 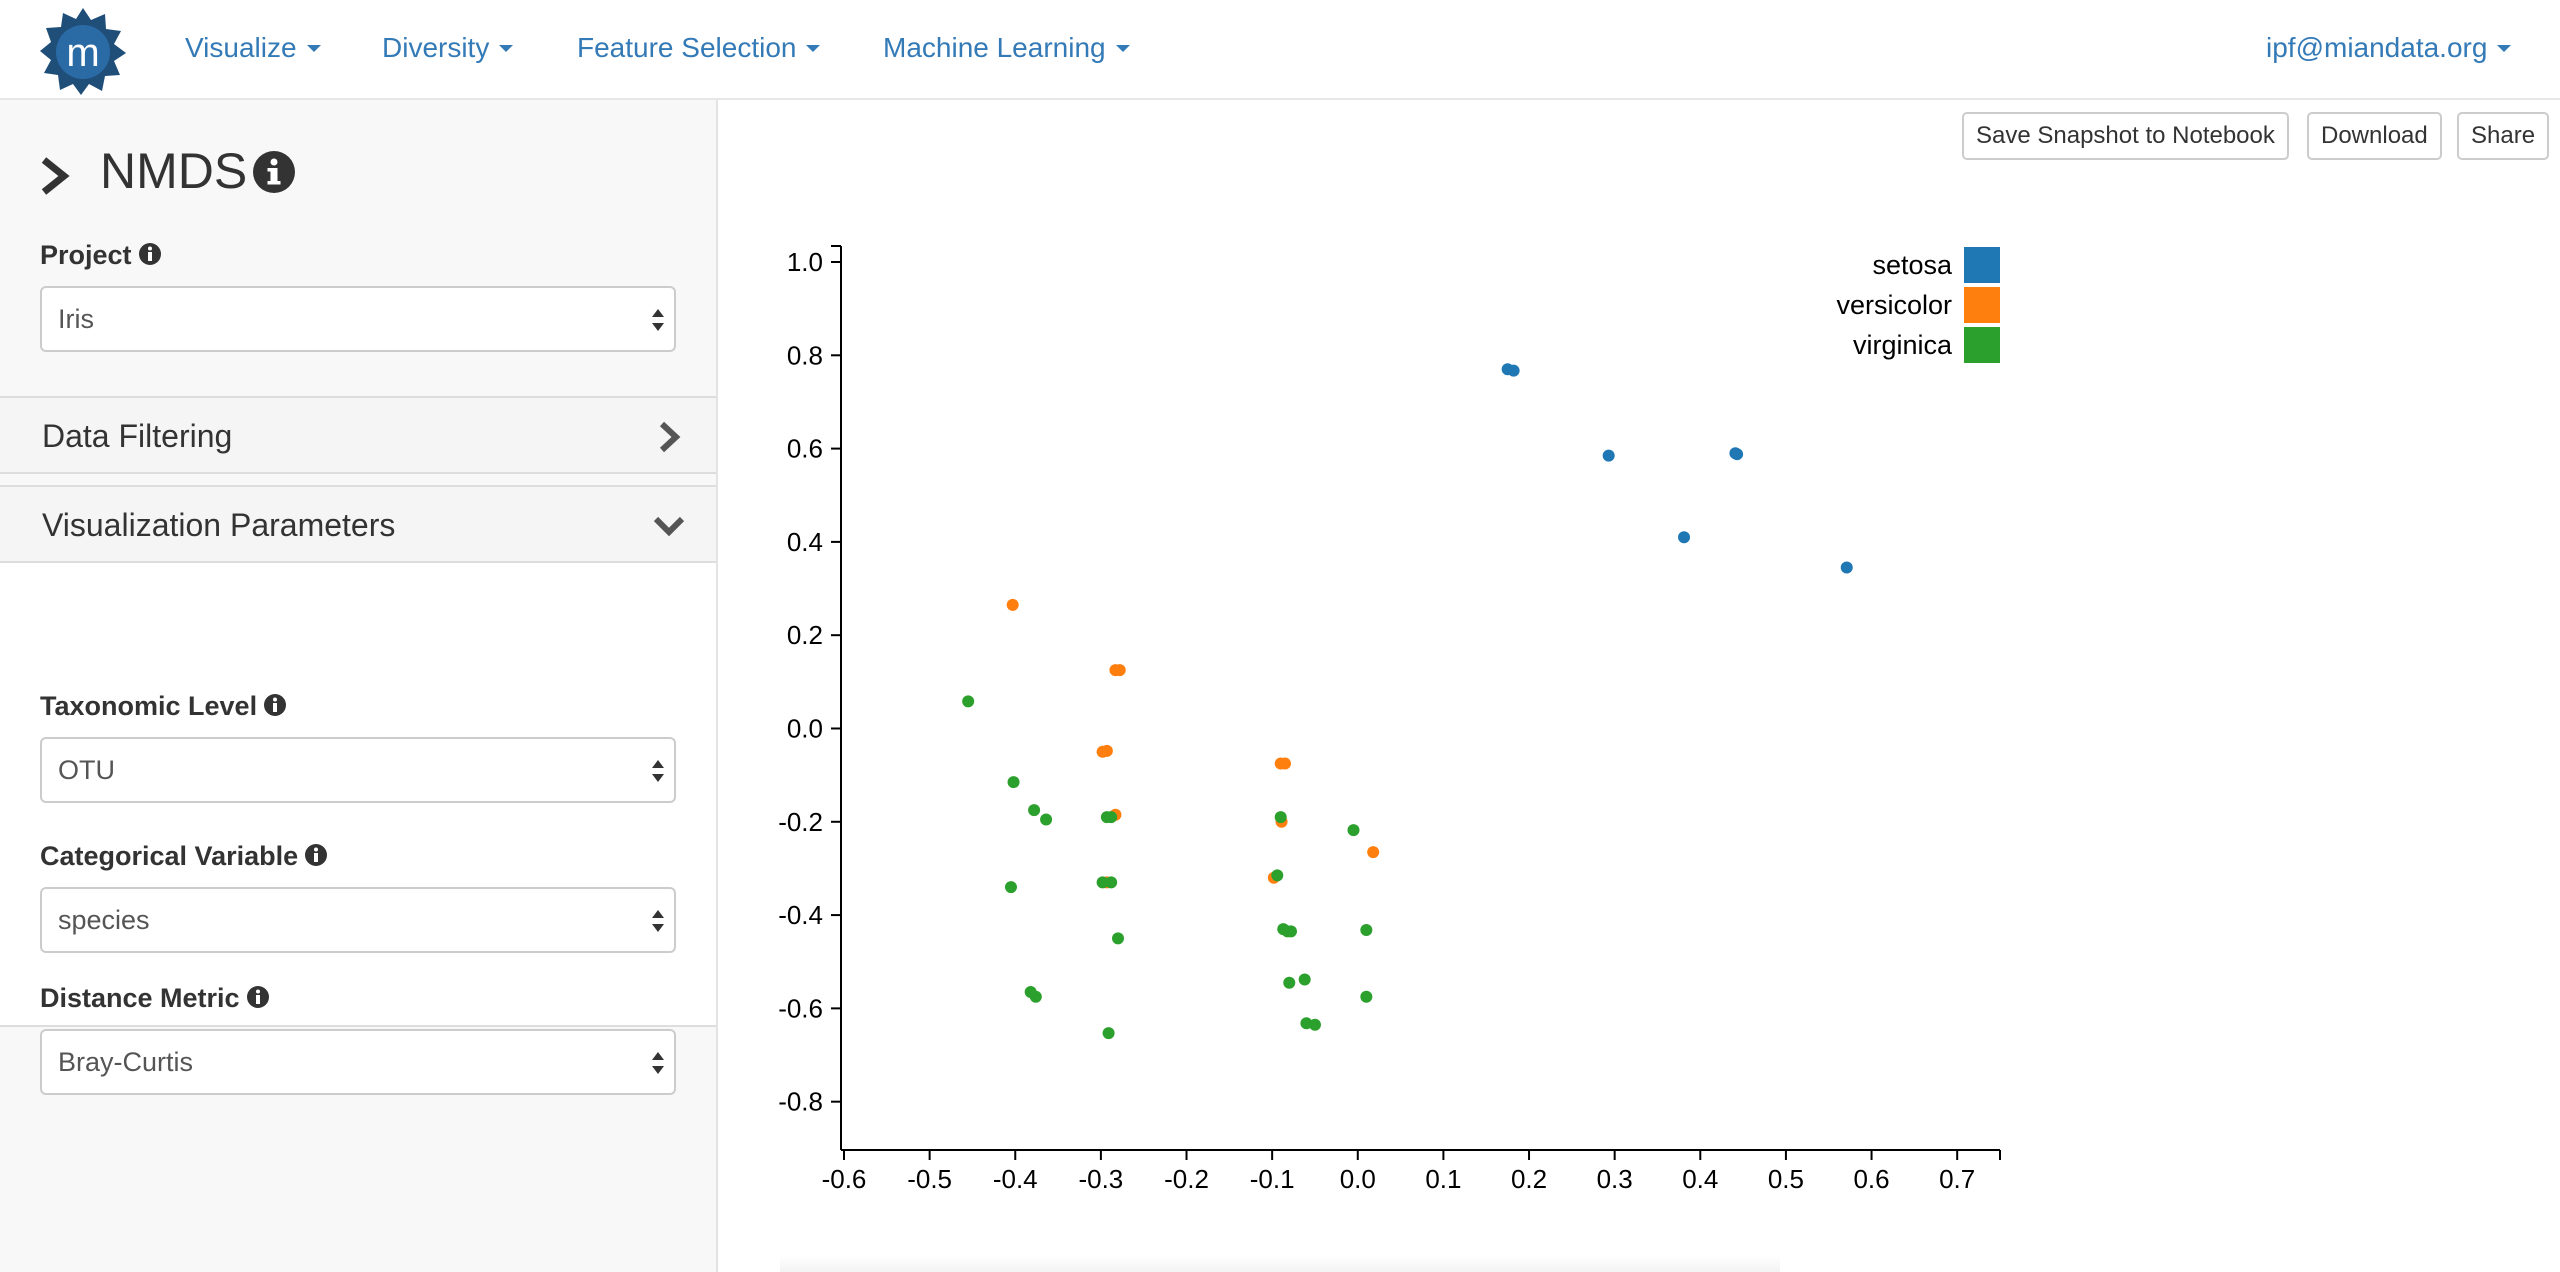 I want to click on x-tick-label: 0.4, so click(x=1700, y=1179).